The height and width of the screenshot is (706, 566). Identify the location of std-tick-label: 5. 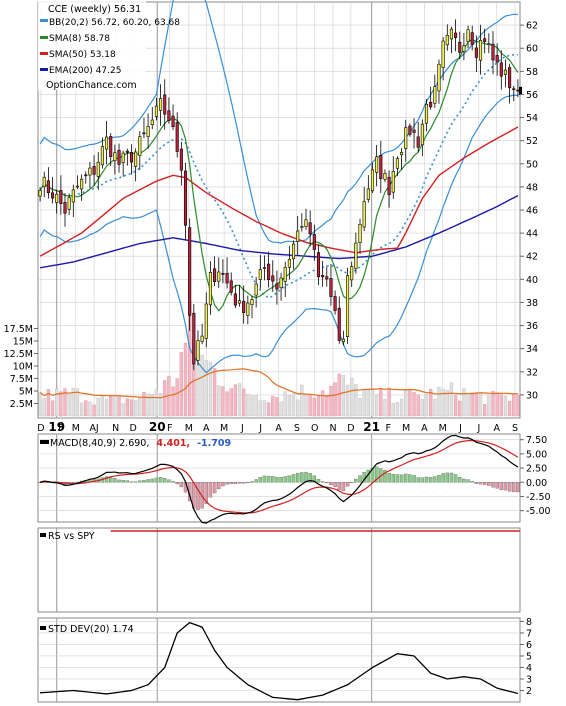
(529, 656).